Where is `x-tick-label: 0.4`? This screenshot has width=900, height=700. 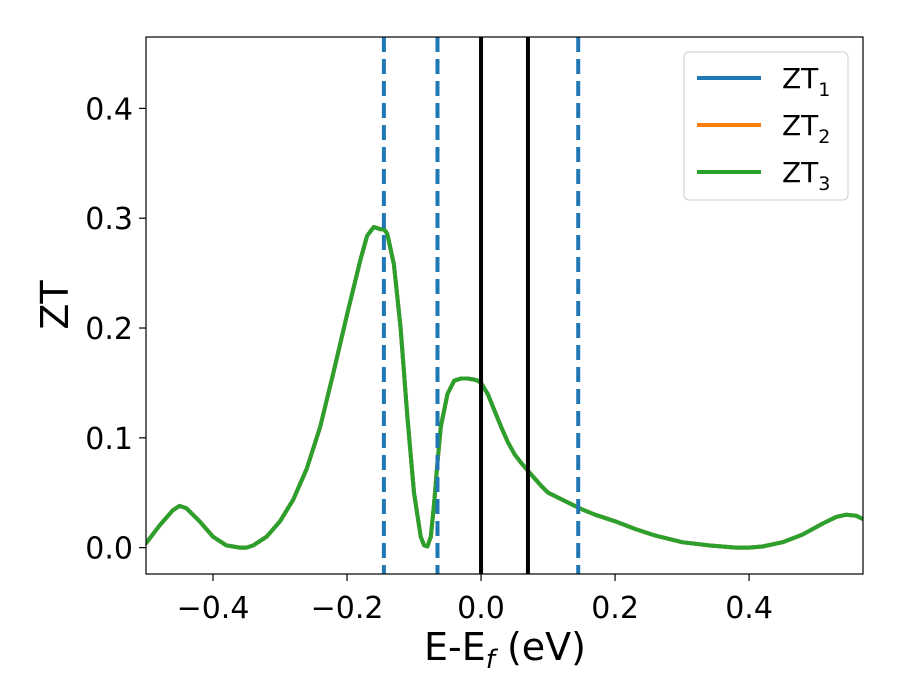 x-tick-label: 0.4 is located at coordinates (749, 608).